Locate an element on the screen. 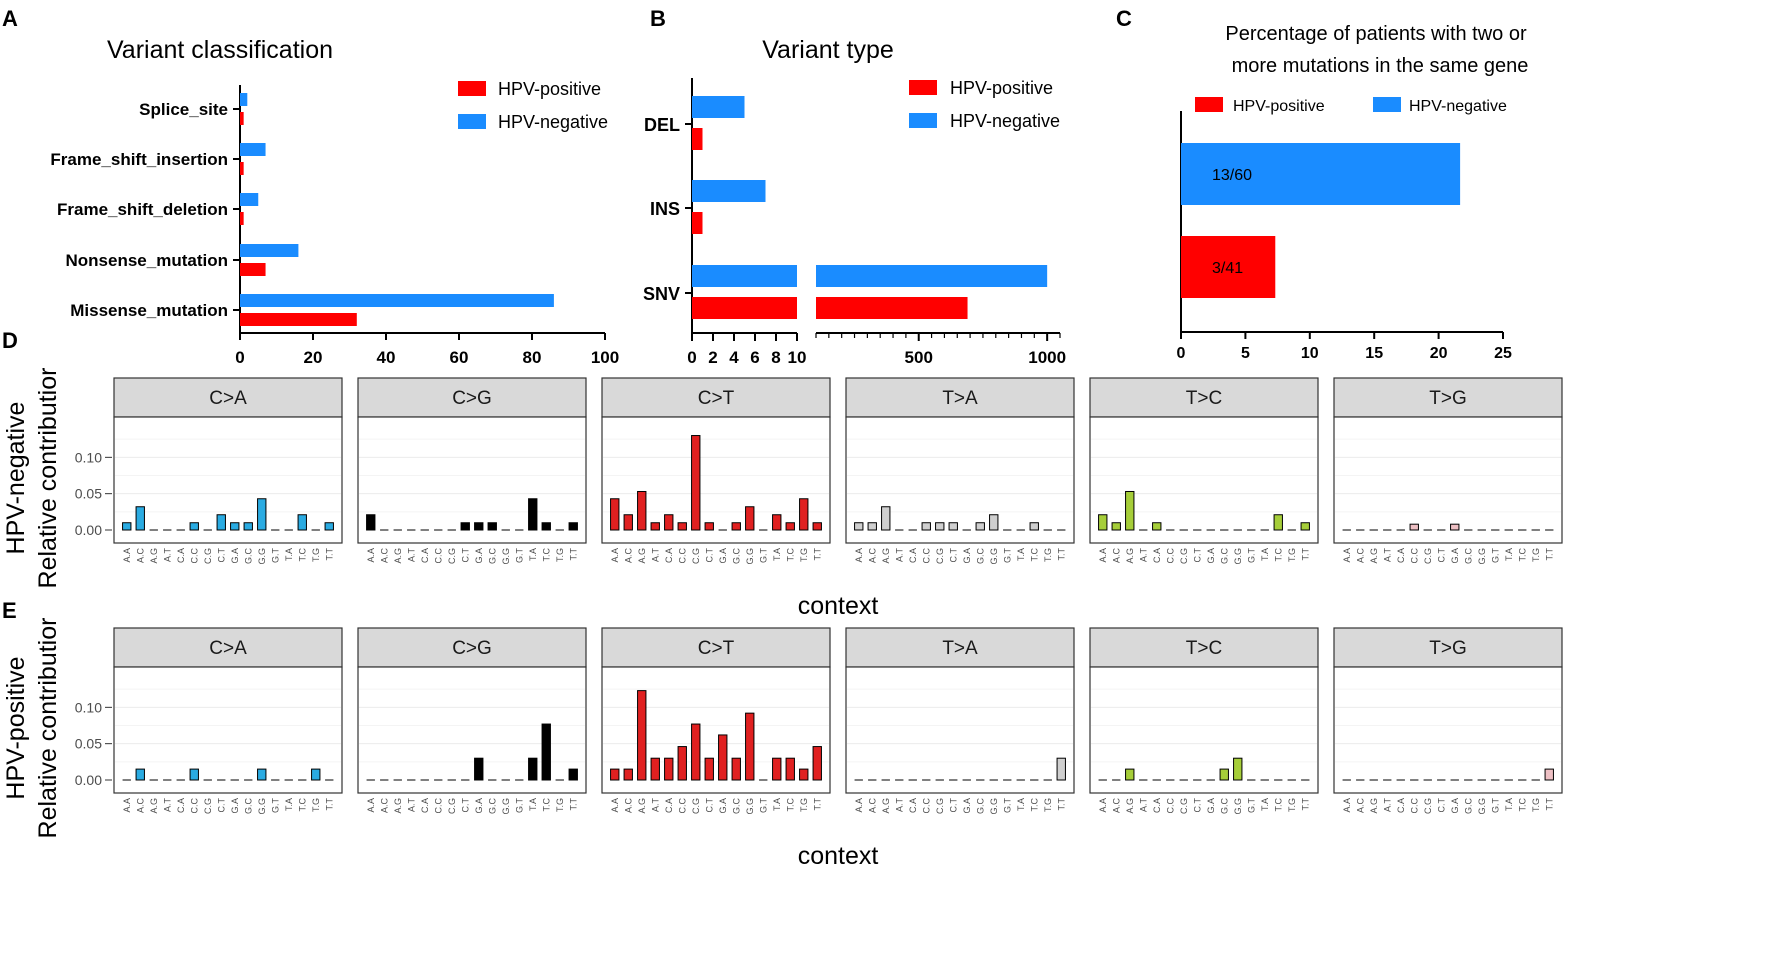 The width and height of the screenshot is (1772, 968). chart-e-facet-c-g-context-label: C.C is located at coordinates (438, 806).